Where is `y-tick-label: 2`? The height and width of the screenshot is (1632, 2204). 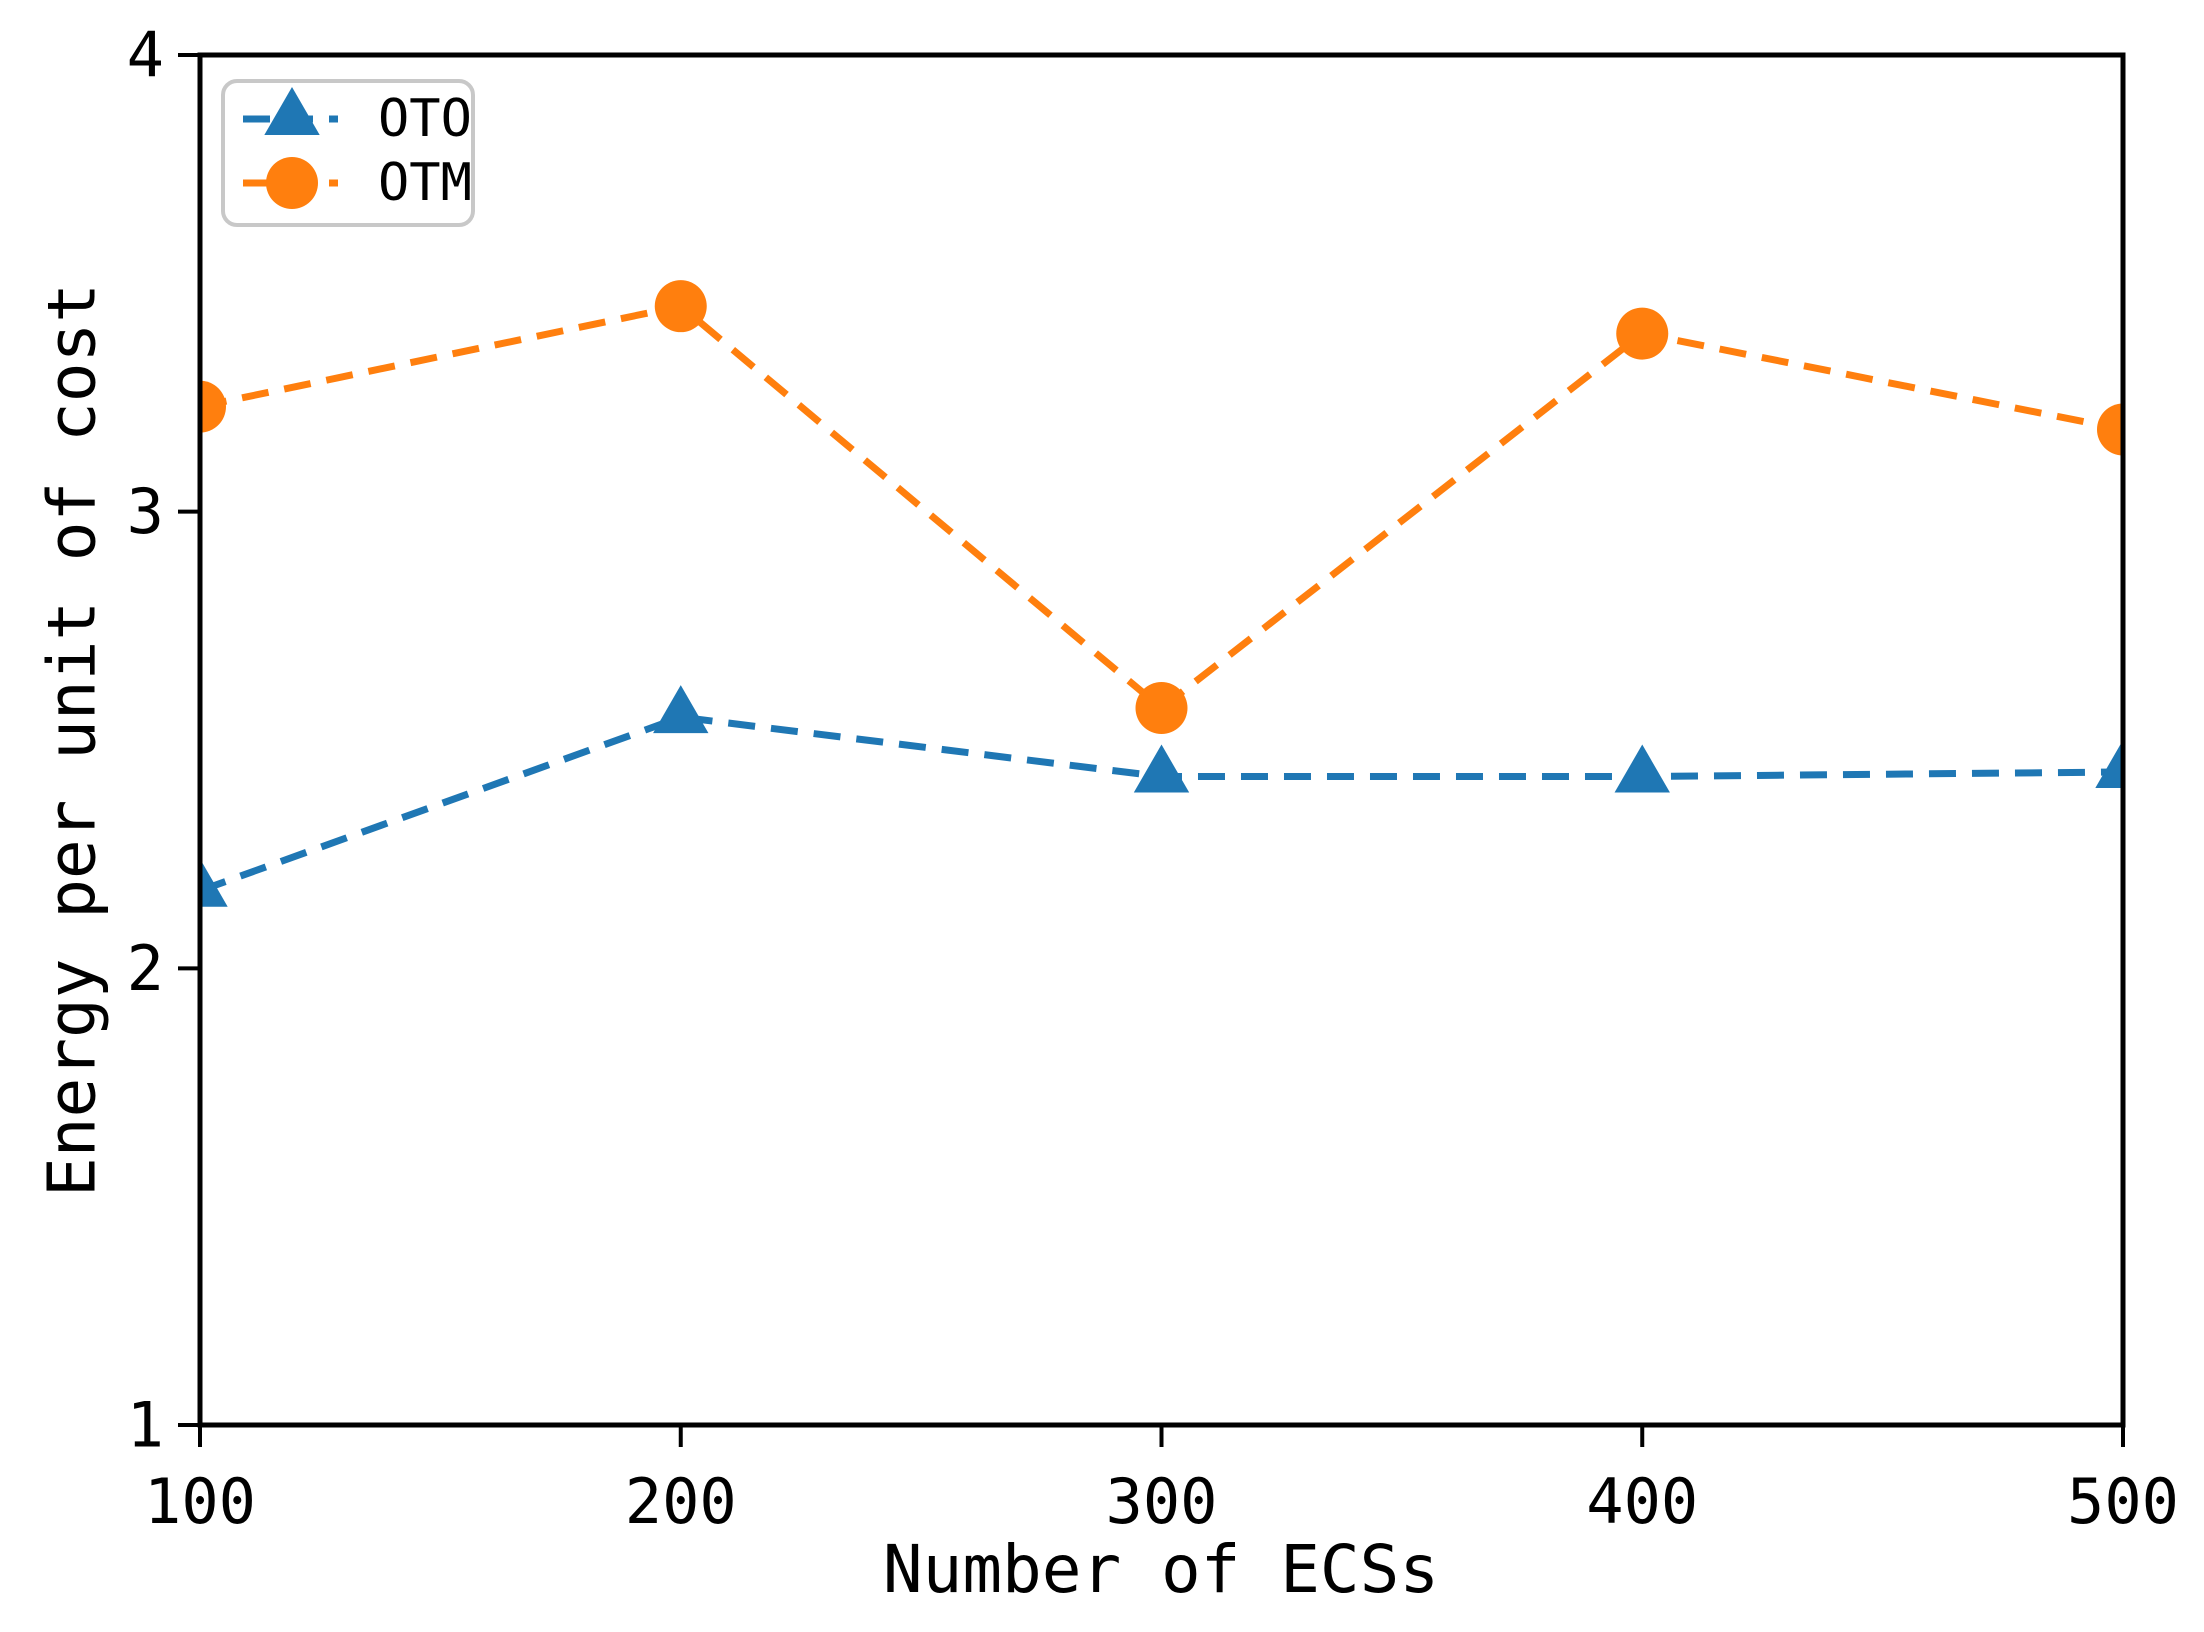
y-tick-label: 2 is located at coordinates (145, 968).